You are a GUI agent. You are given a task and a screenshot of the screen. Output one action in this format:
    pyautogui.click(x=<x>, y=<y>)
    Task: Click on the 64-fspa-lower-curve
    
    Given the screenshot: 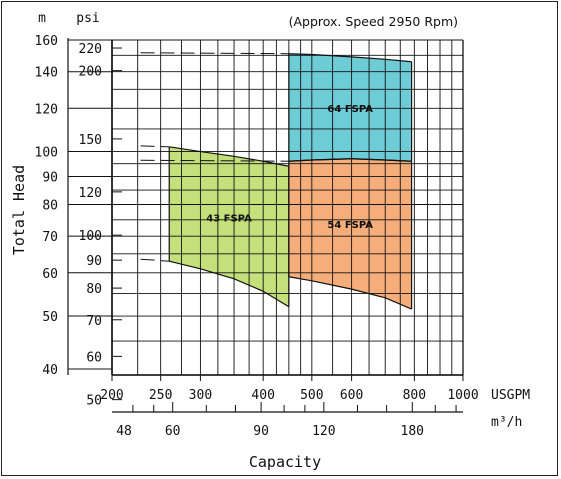 What is the action you would take?
    pyautogui.click(x=350, y=160)
    